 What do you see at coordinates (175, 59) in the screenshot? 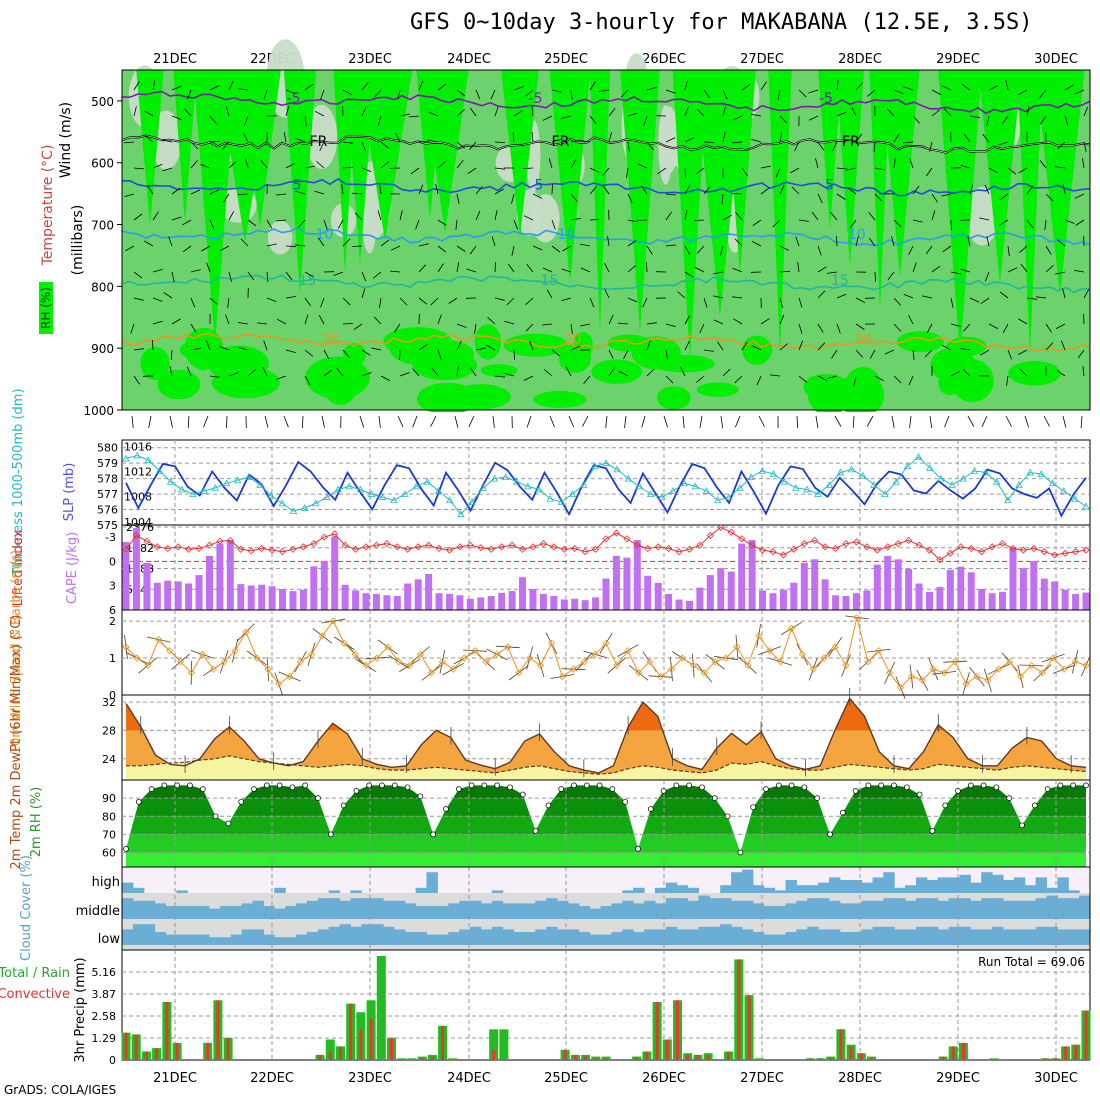
I see `date-label-top: 21DEC` at bounding box center [175, 59].